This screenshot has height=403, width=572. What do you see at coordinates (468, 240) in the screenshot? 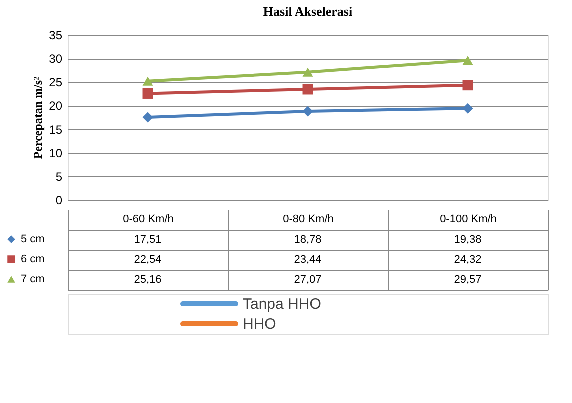
I see `data-label: 19,38` at bounding box center [468, 240].